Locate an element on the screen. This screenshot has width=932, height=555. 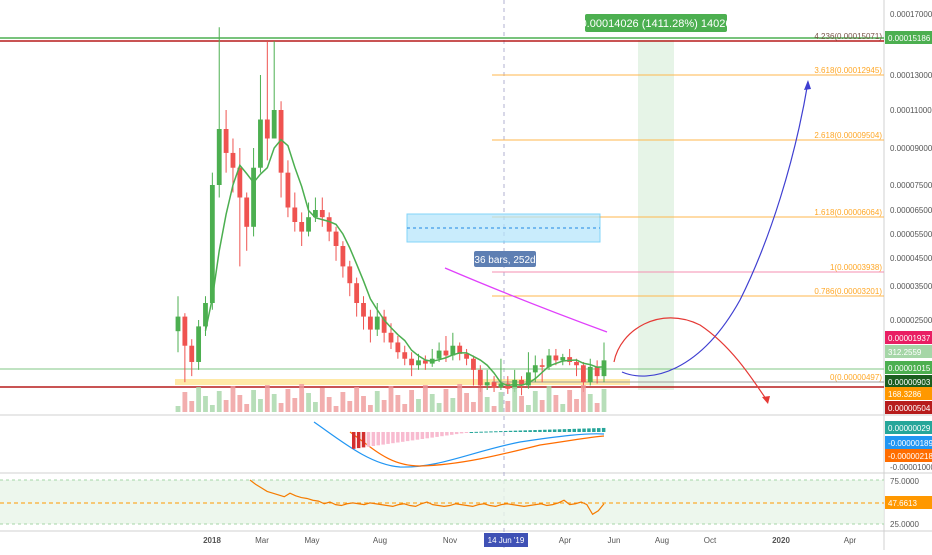
macd-line is located at coordinates (459, 444).